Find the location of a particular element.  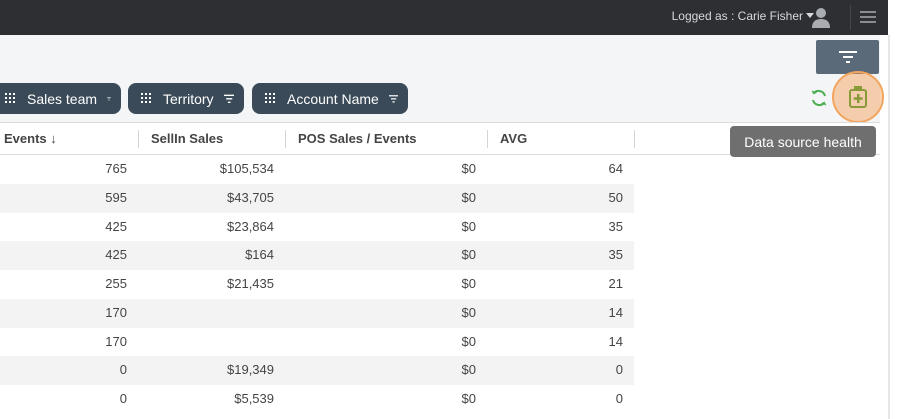

table-cell: $164 is located at coordinates (259, 255).